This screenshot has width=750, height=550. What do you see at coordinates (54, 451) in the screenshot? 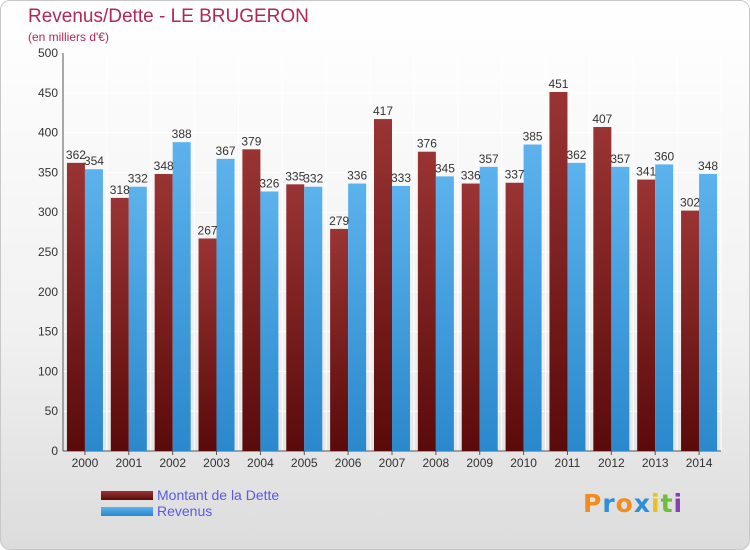
I see `y-tick-label: 0` at bounding box center [54, 451].